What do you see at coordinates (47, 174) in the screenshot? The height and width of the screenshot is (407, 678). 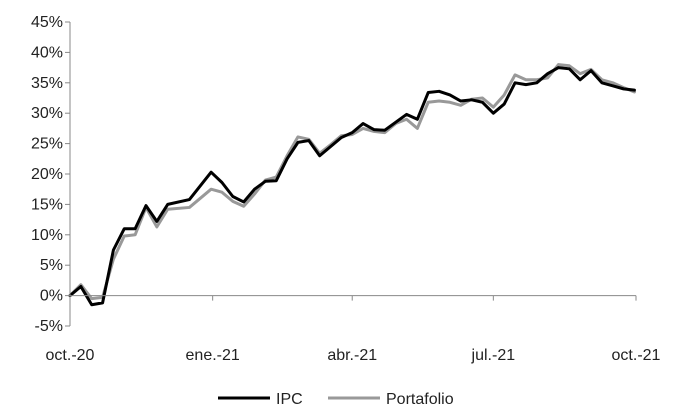 I see `y-tick-label: 20%` at bounding box center [47, 174].